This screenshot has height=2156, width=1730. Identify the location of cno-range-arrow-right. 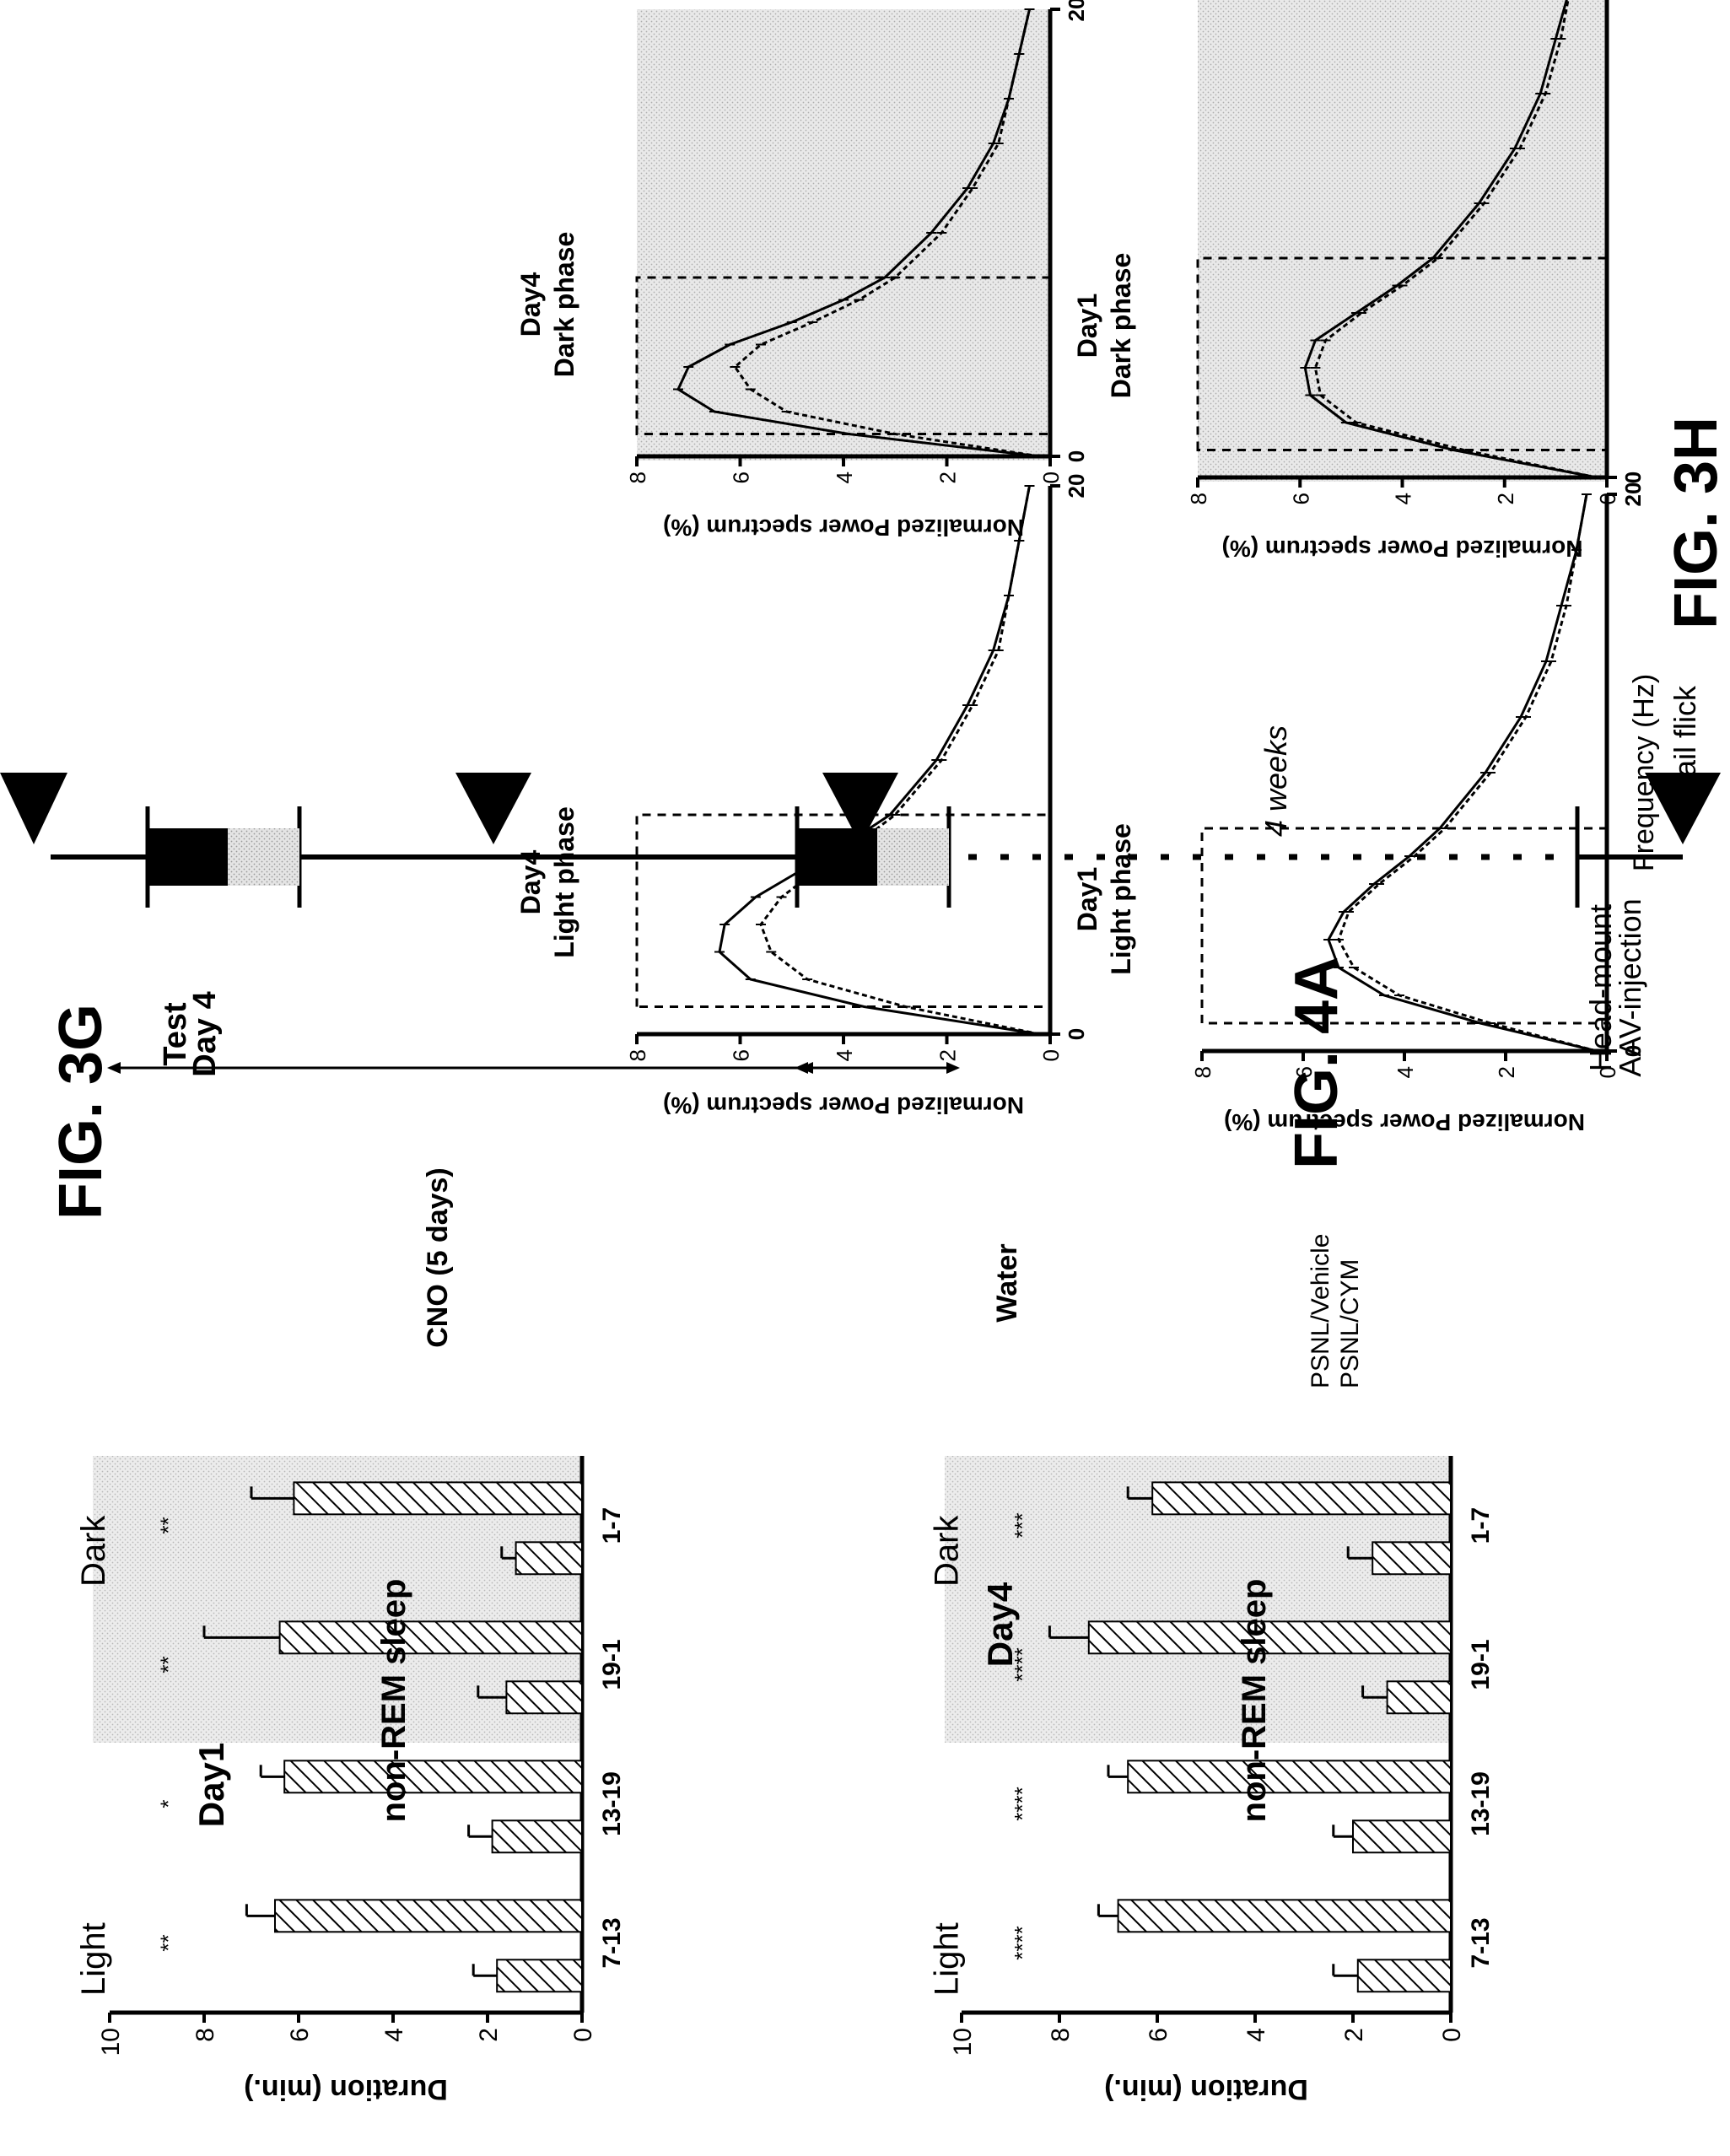
(114, 1068).